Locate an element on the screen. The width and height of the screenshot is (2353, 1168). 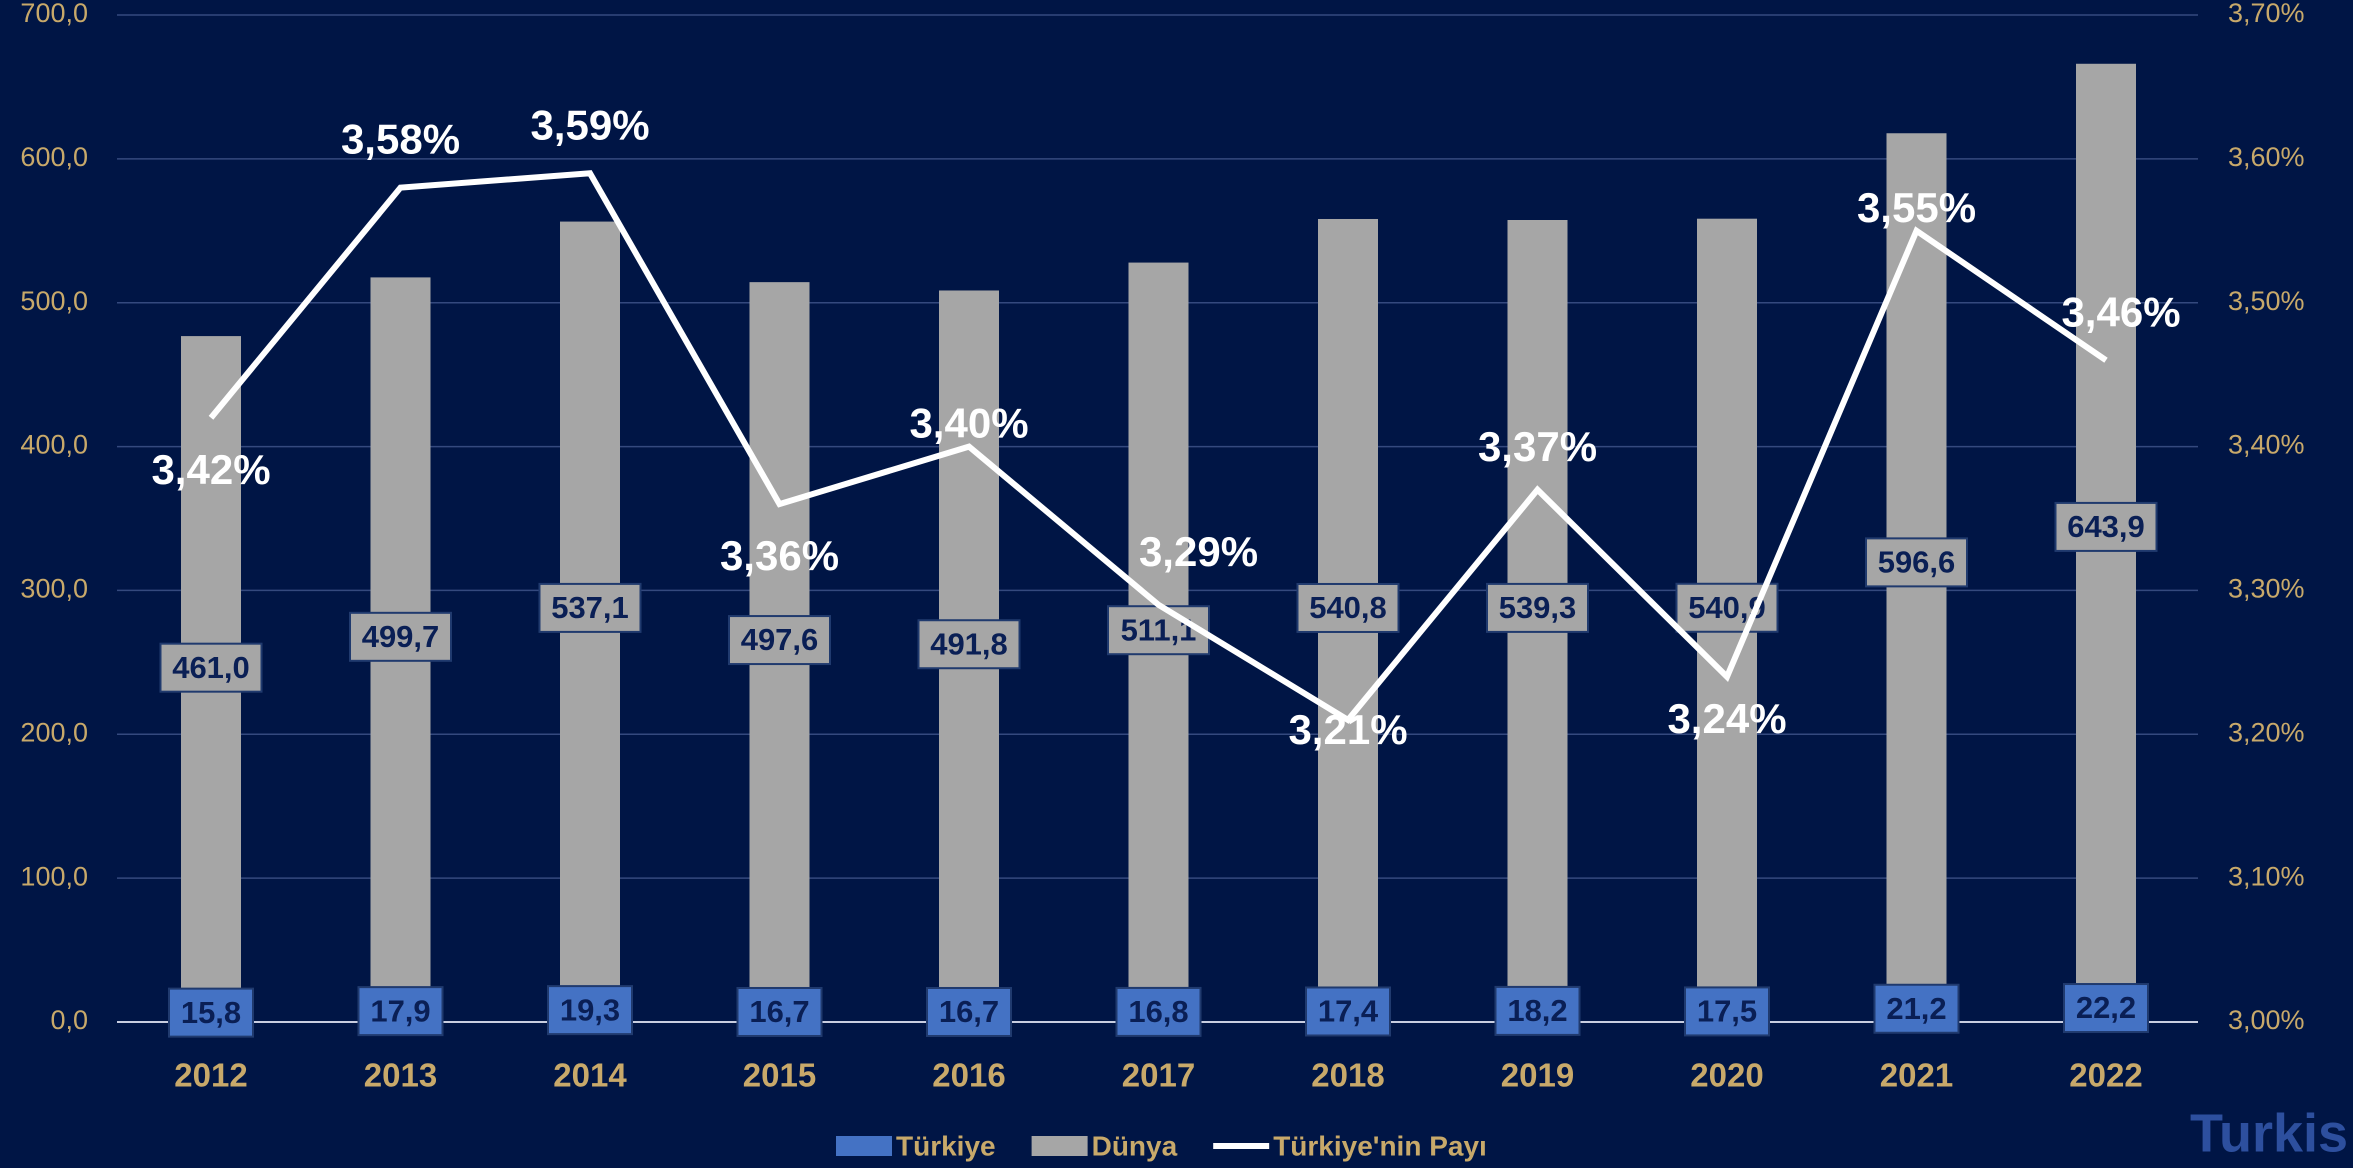
line-label: 3,59% is located at coordinates (589, 124).